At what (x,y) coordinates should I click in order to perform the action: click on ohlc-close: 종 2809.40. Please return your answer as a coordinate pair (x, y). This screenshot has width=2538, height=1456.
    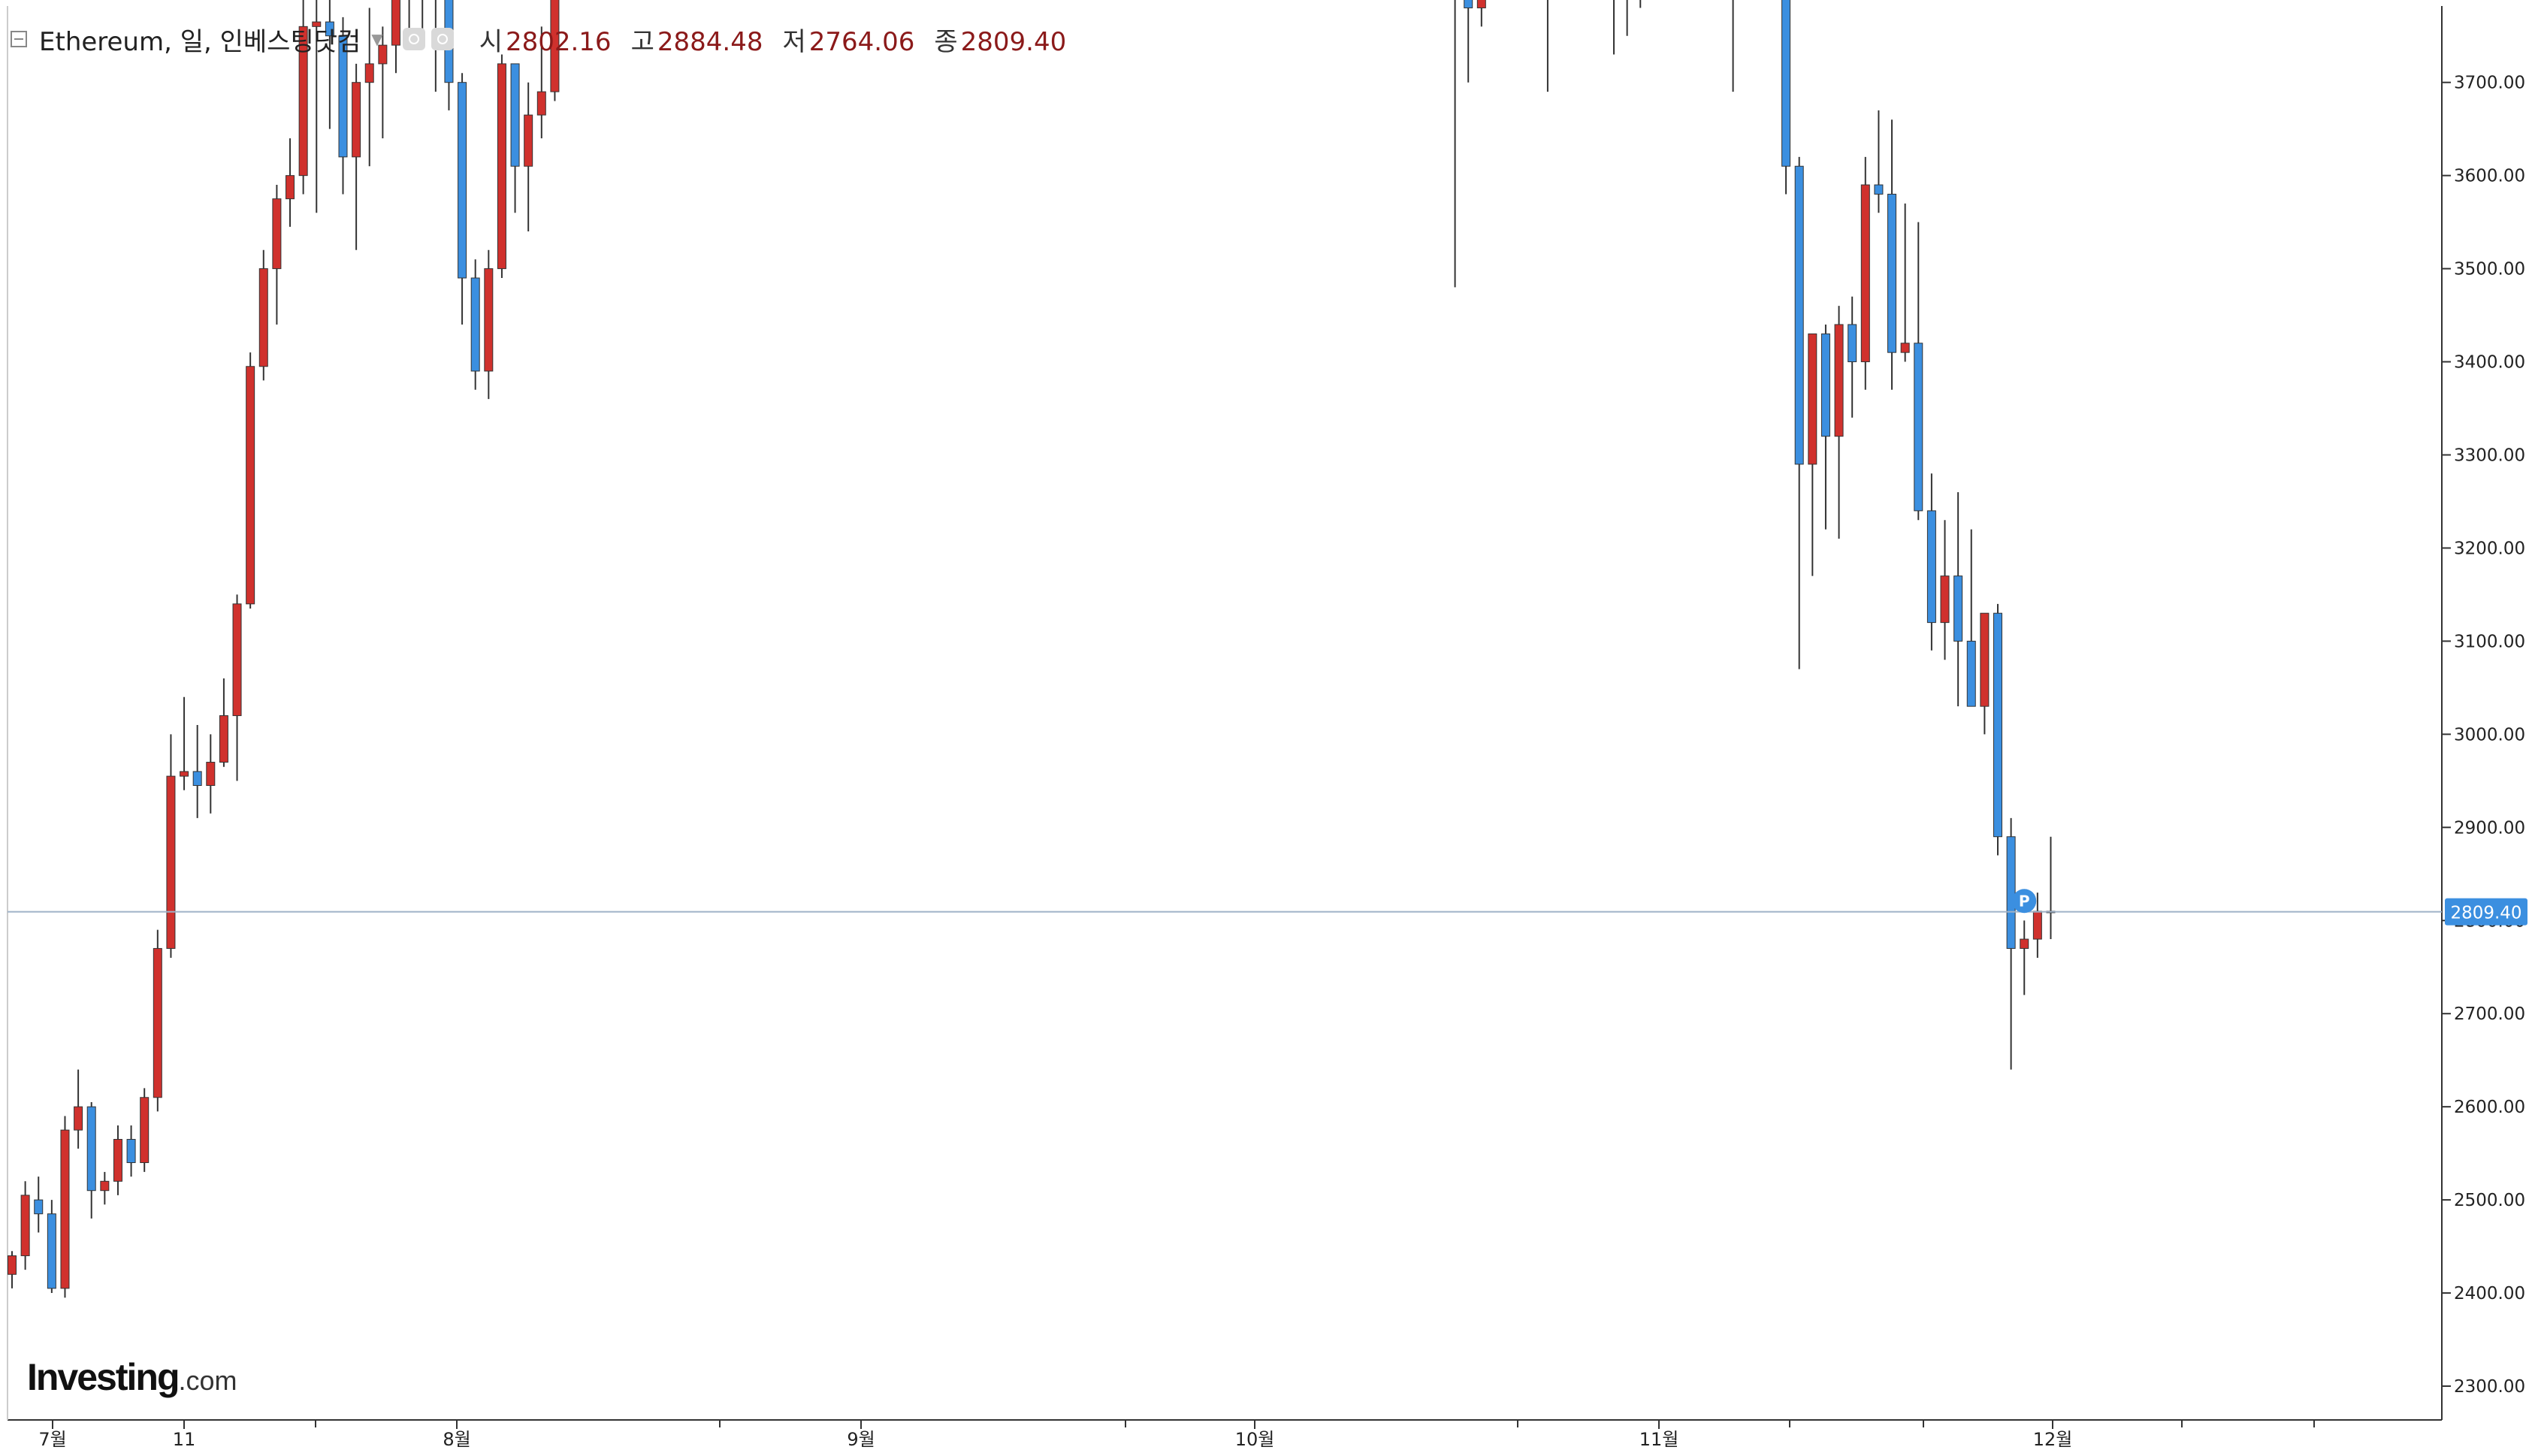
    Looking at the image, I should click on (1000, 39).